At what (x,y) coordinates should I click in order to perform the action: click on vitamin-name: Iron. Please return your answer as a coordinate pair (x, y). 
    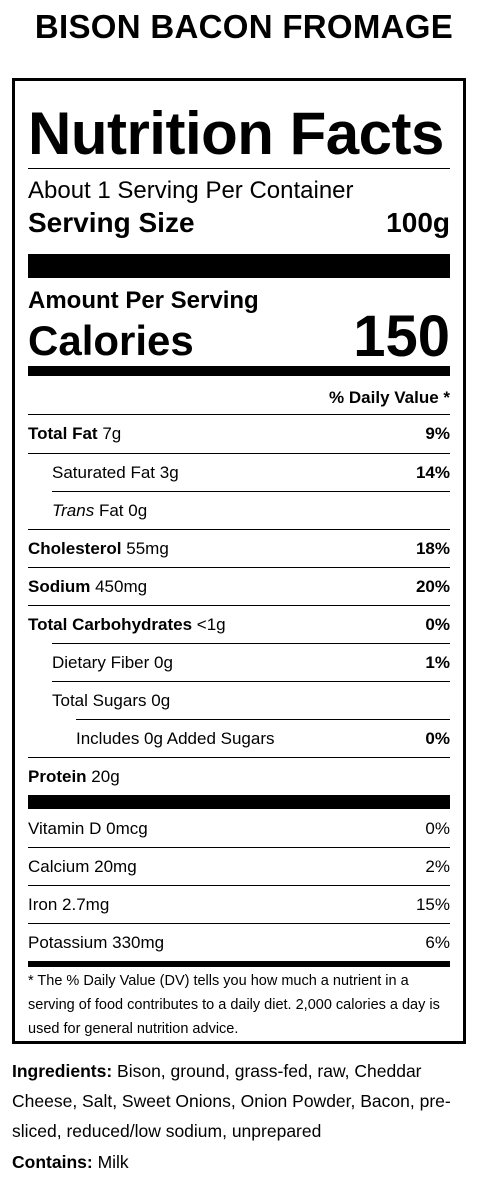
    Looking at the image, I should click on (43, 904).